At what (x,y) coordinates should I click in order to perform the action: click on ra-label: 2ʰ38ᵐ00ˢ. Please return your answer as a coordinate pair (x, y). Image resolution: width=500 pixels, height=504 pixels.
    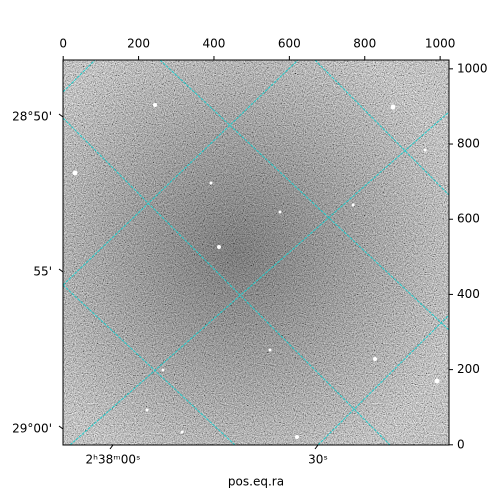
    Looking at the image, I should click on (113, 460).